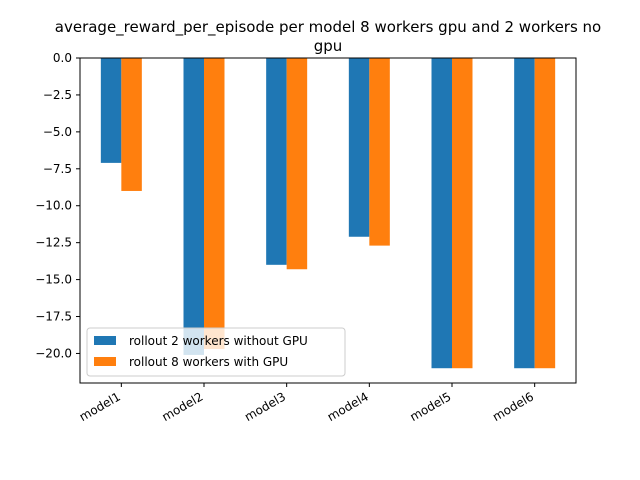 The image size is (640, 480). Describe the element at coordinates (53, 280) in the screenshot. I see `y-tick-label: −15.0` at that location.